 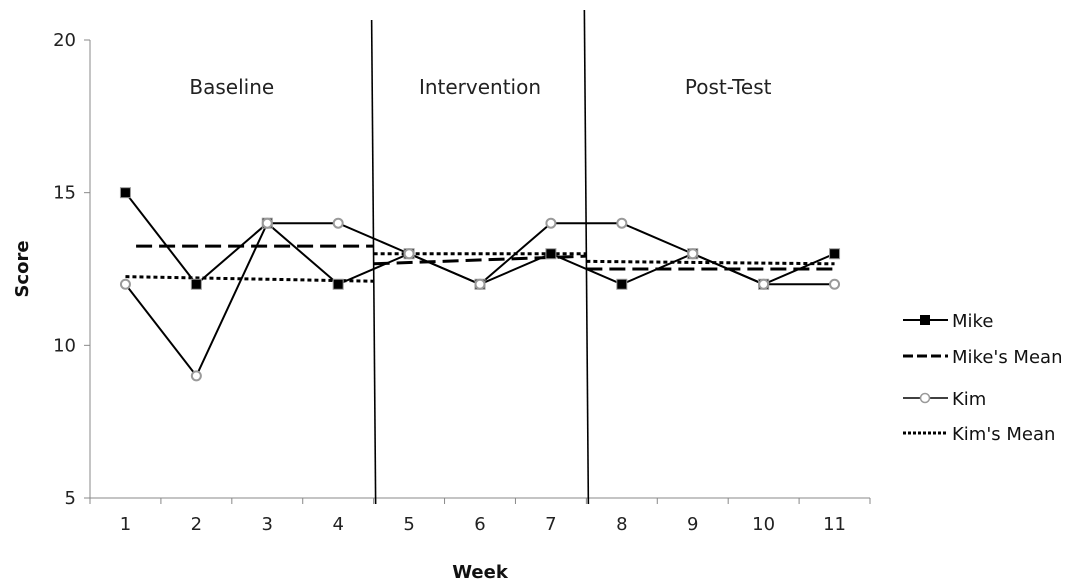 I want to click on series-line-mike, so click(x=479, y=239).